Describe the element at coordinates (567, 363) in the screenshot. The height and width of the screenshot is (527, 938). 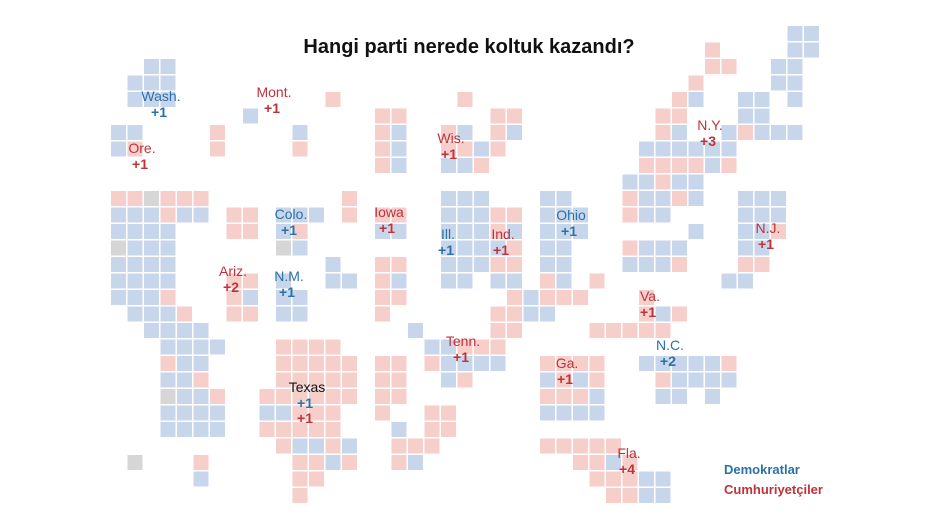
I see `state-label: Ga.` at that location.